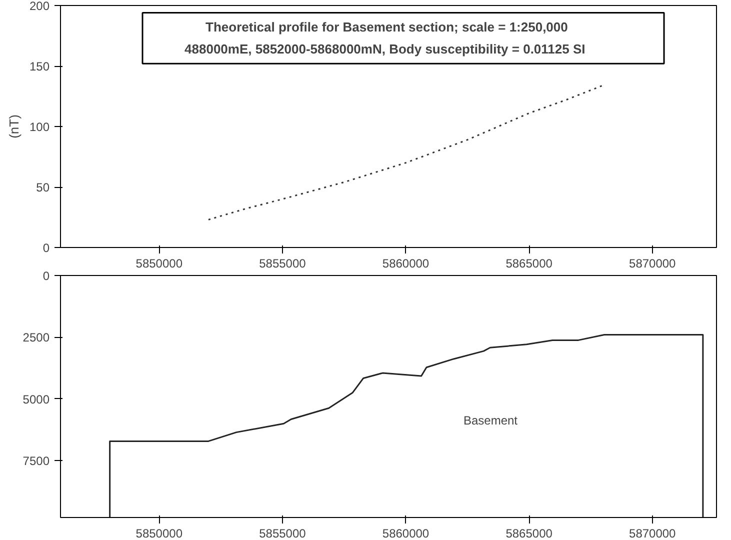 The image size is (731, 540). I want to click on line-series, so click(406, 152).